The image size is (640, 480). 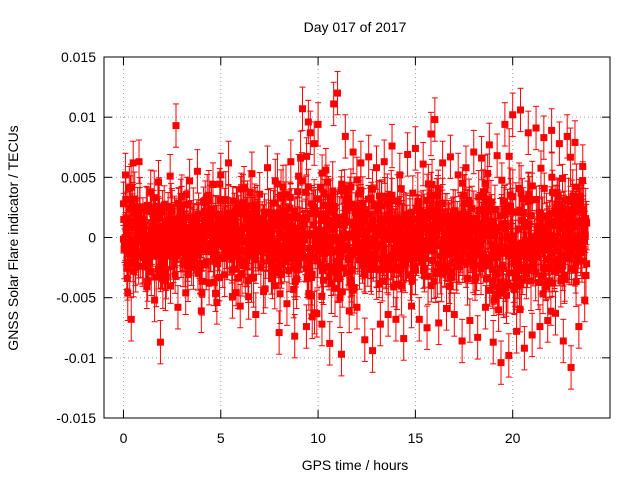 What do you see at coordinates (78, 57) in the screenshot?
I see `y-tick-label: 0.015` at bounding box center [78, 57].